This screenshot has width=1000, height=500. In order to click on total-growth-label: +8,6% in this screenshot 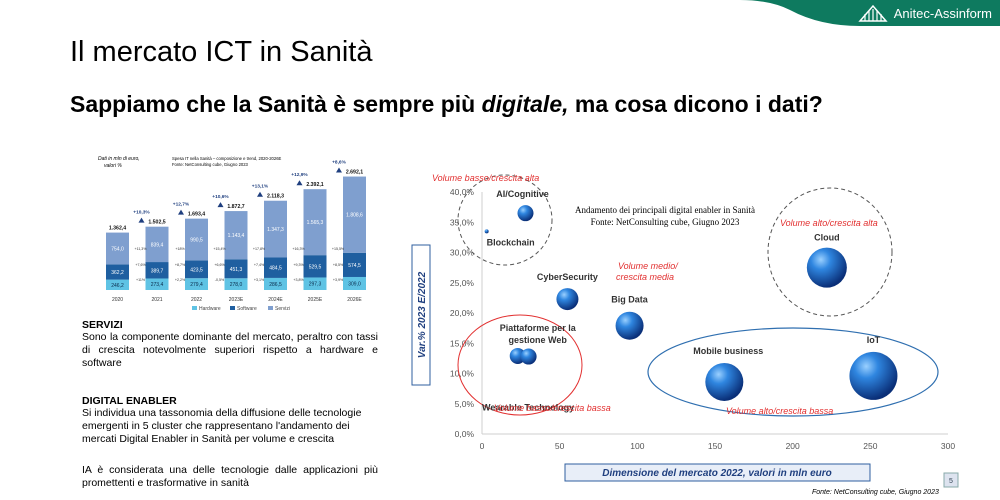, I will do `click(339, 163)`.